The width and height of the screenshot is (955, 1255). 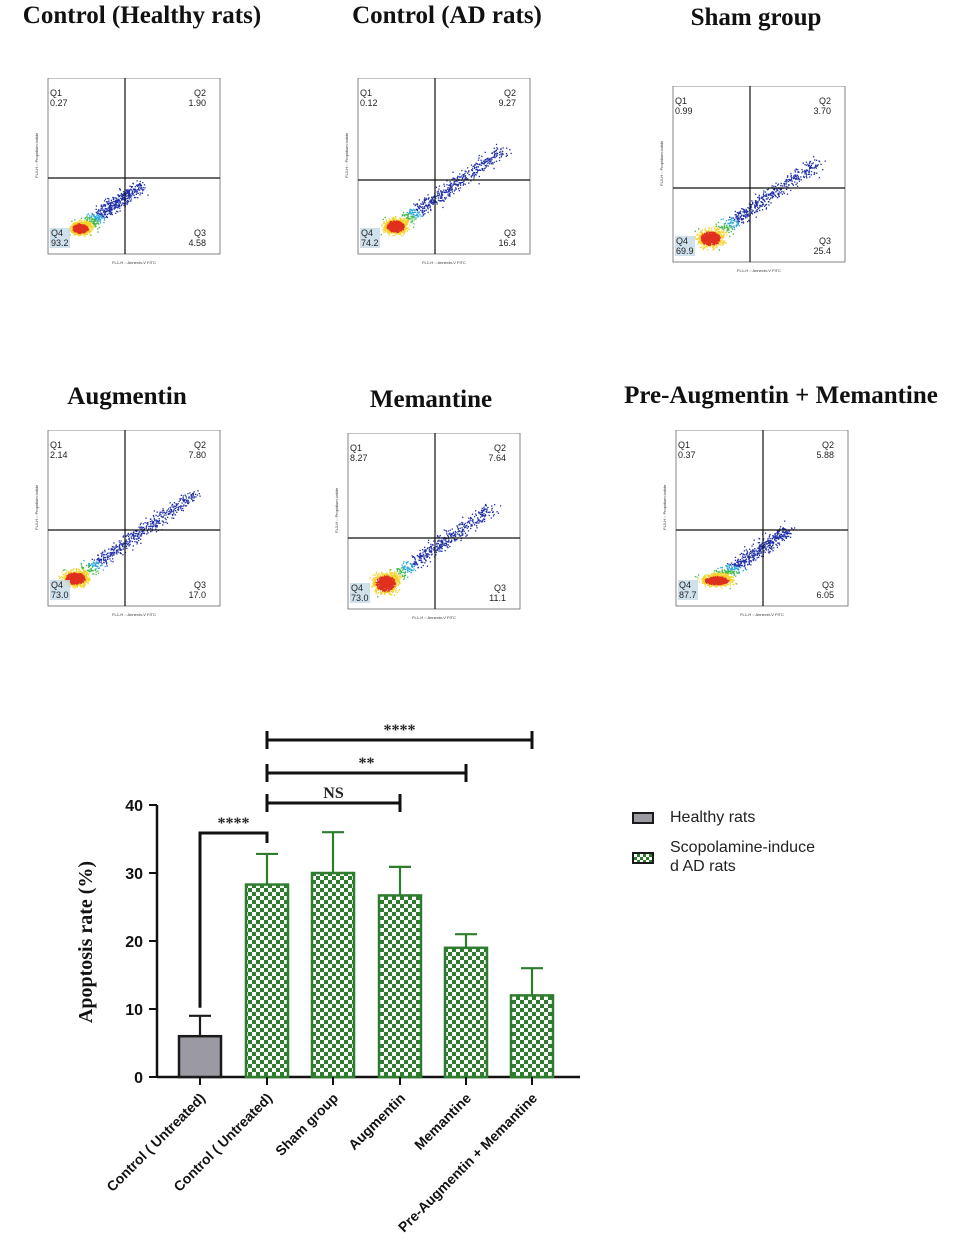 What do you see at coordinates (643, 818) in the screenshot?
I see `legend-swatch-healthy` at bounding box center [643, 818].